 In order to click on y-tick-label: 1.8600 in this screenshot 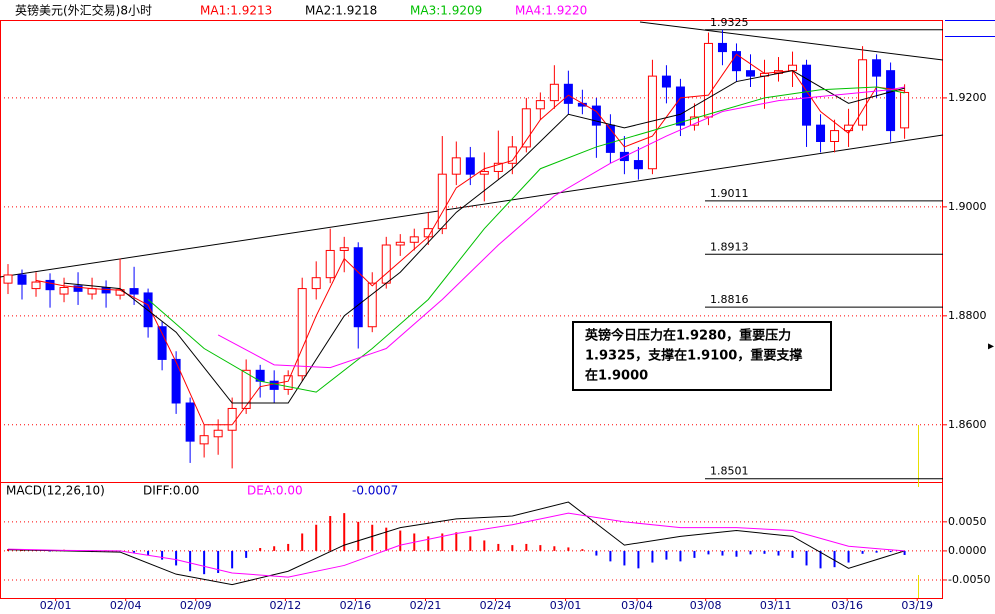, I will do `click(967, 424)`.